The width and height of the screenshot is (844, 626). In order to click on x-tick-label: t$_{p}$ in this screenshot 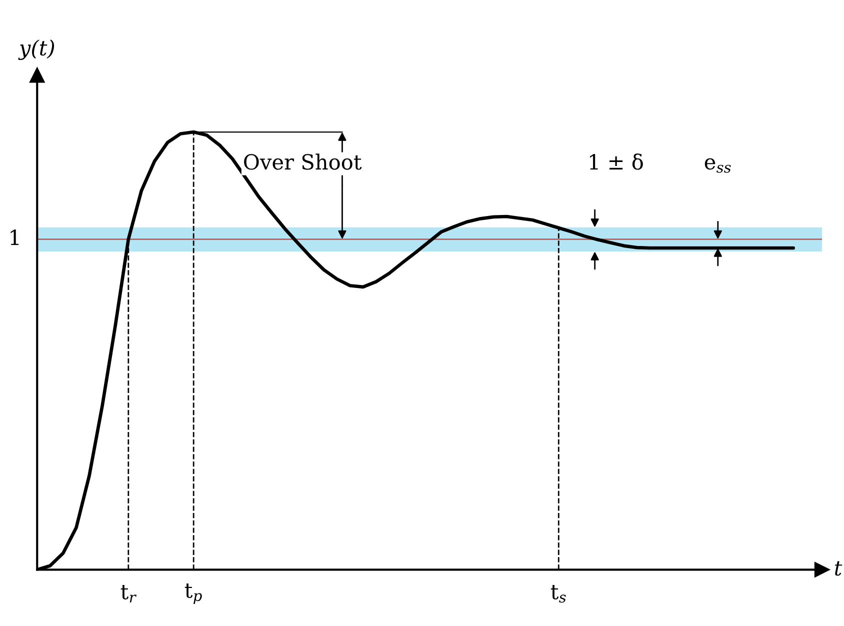, I will do `click(193, 594)`.